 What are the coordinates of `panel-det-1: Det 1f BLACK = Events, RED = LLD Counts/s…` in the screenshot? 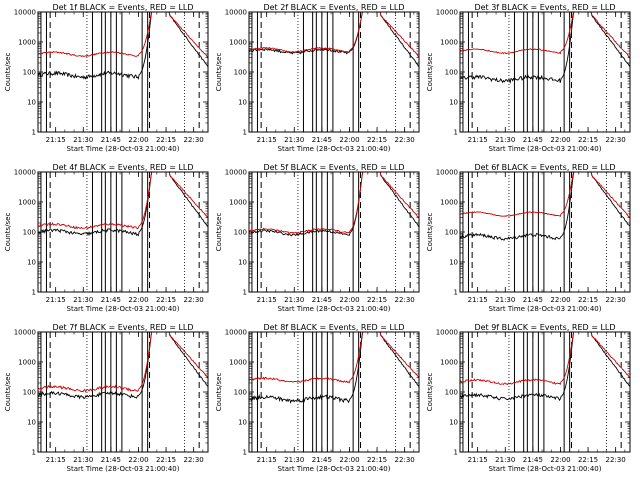 It's located at (106, 78).